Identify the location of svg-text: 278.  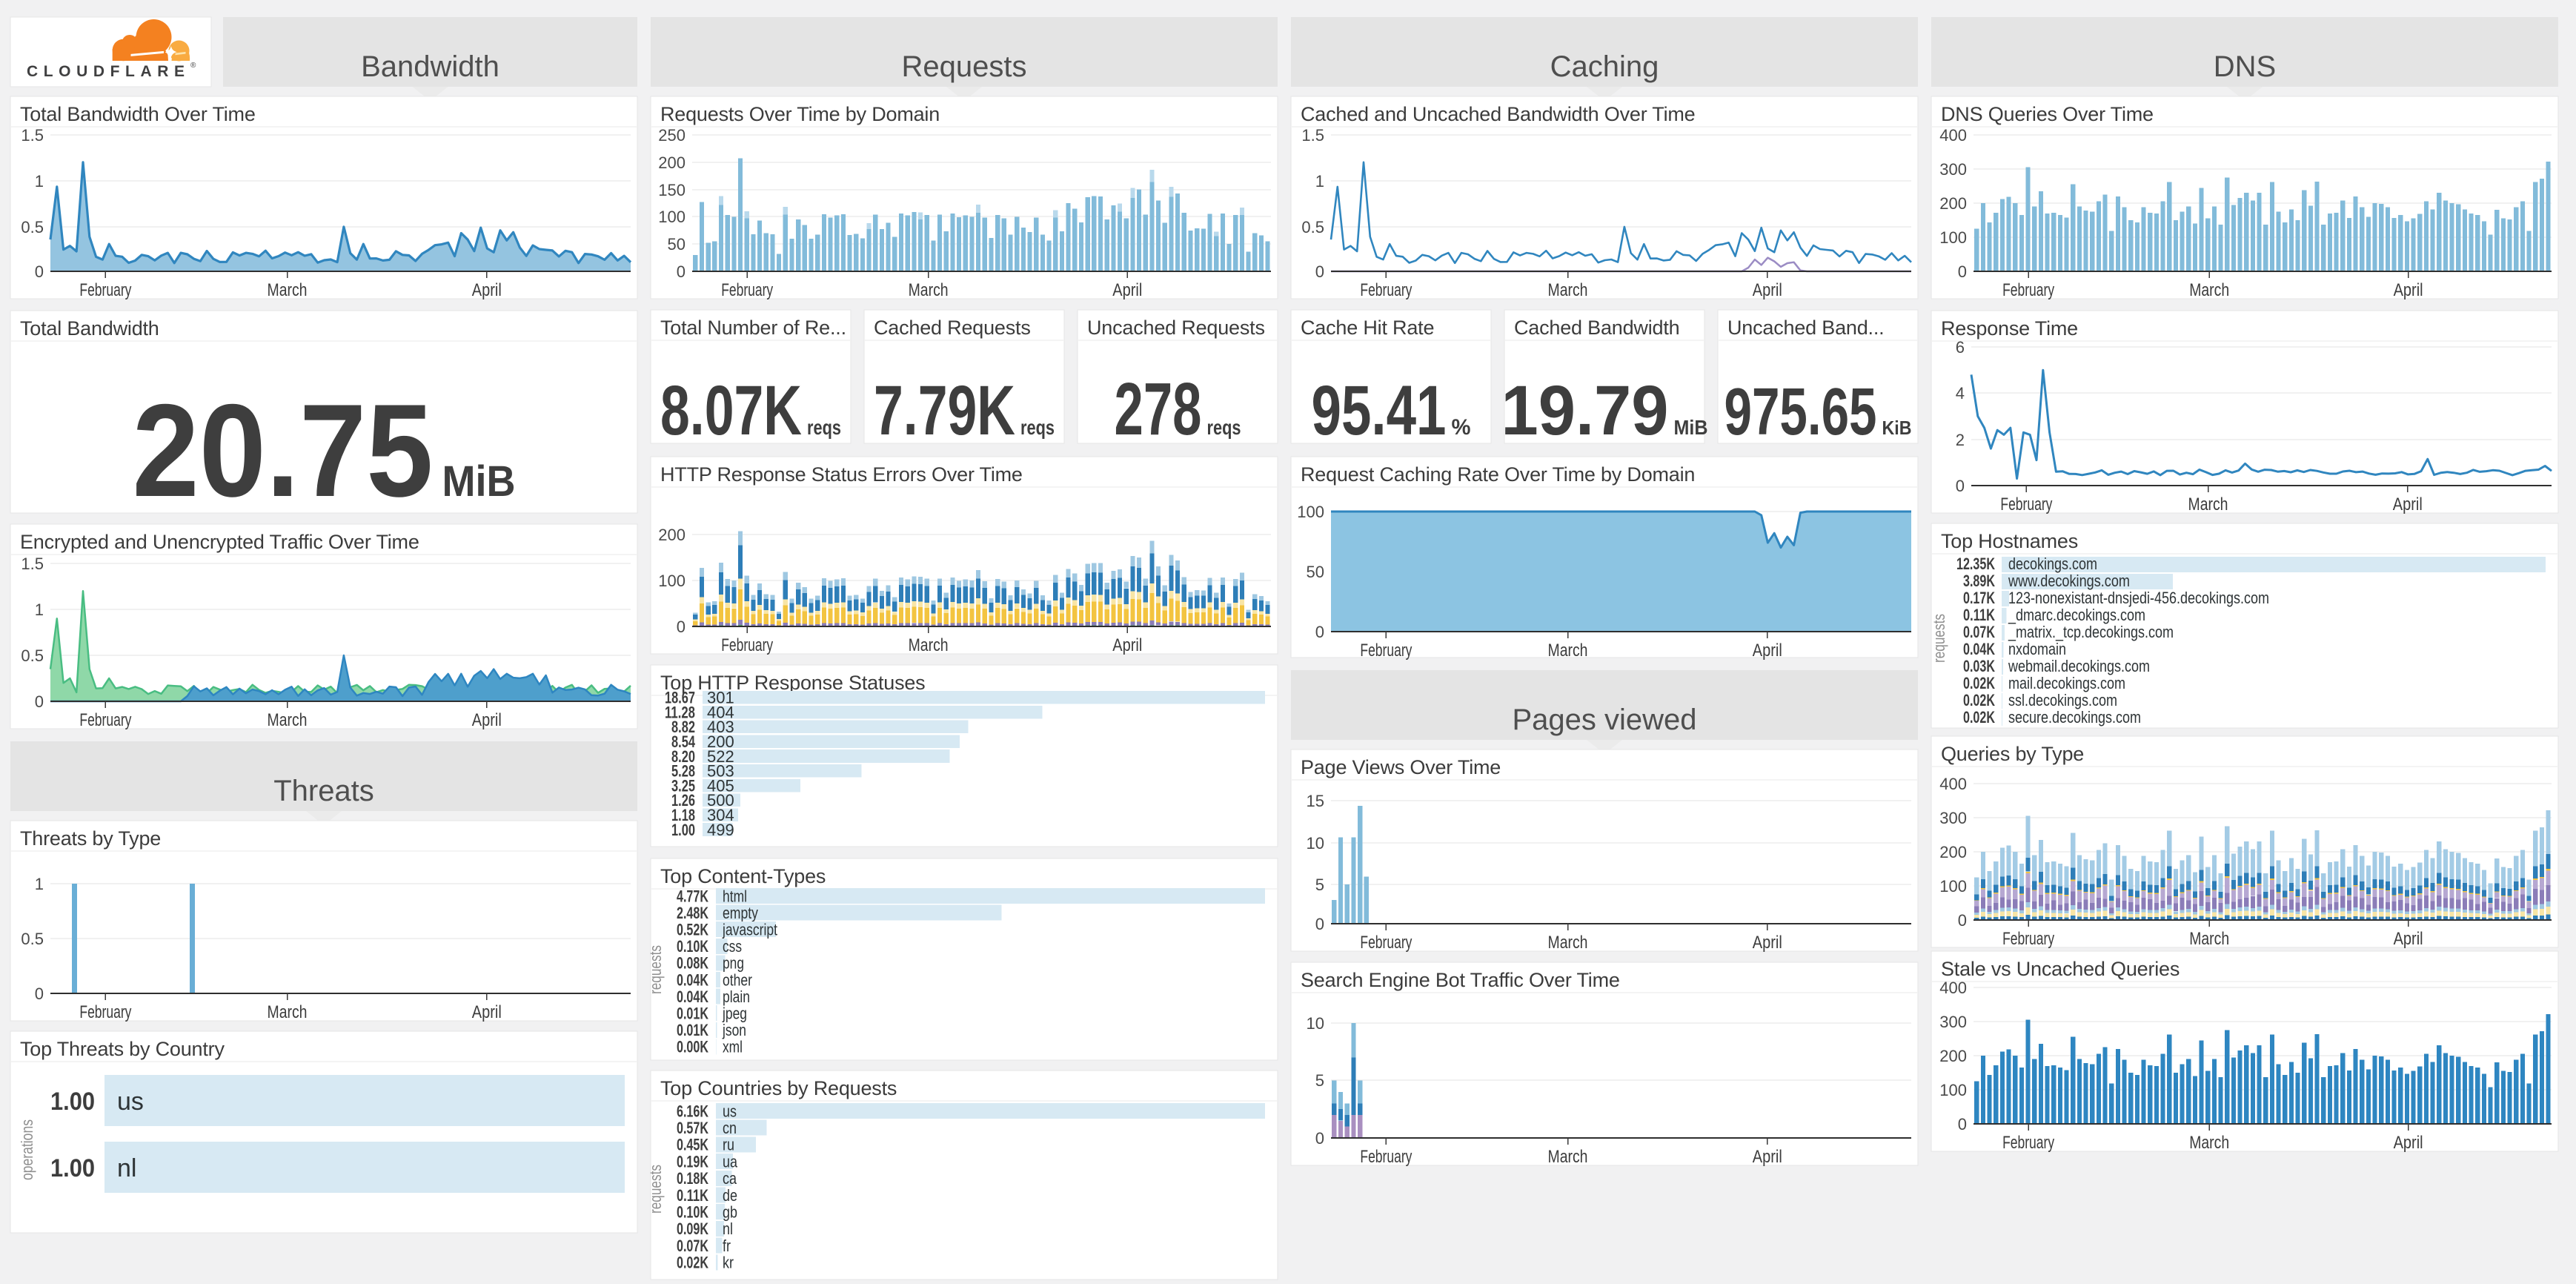
(1158, 409).